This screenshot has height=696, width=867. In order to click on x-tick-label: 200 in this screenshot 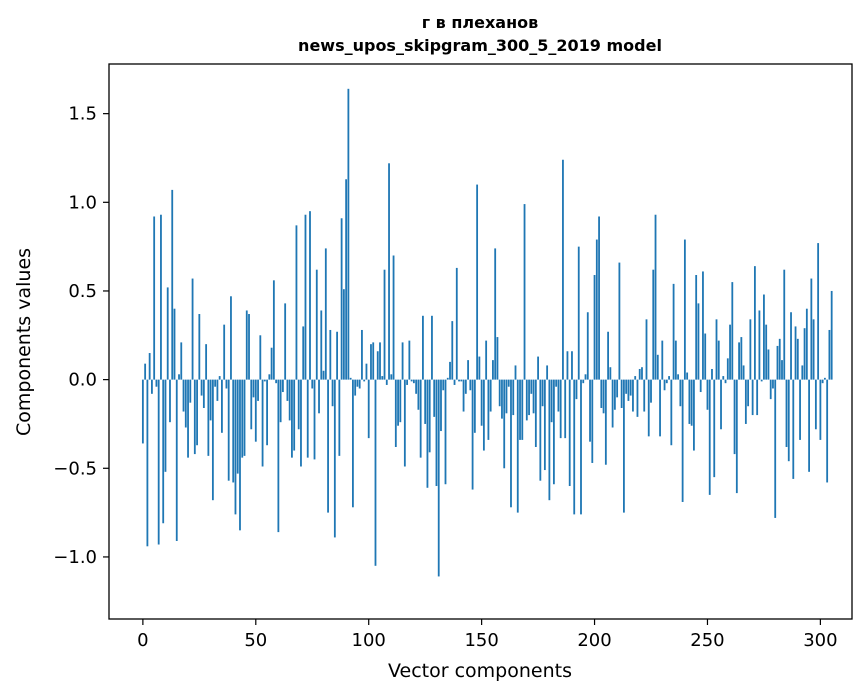, I will do `click(594, 640)`.